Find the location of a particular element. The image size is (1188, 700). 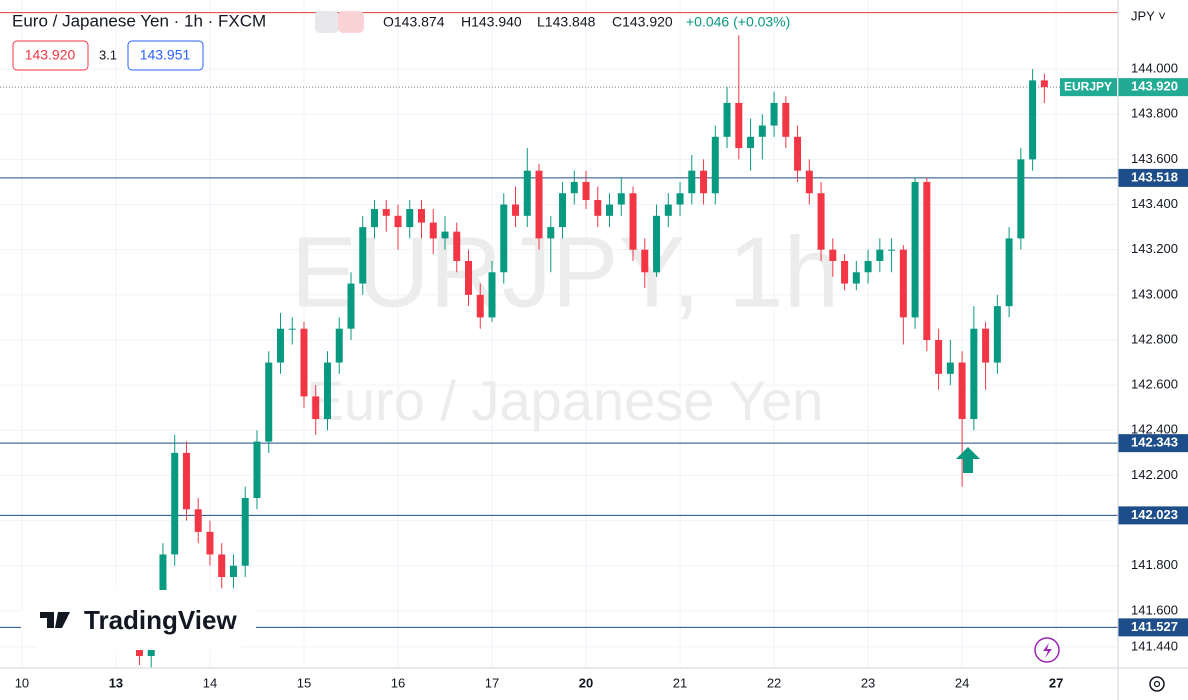

y-tick-label: 143.800 is located at coordinates (1154, 113).